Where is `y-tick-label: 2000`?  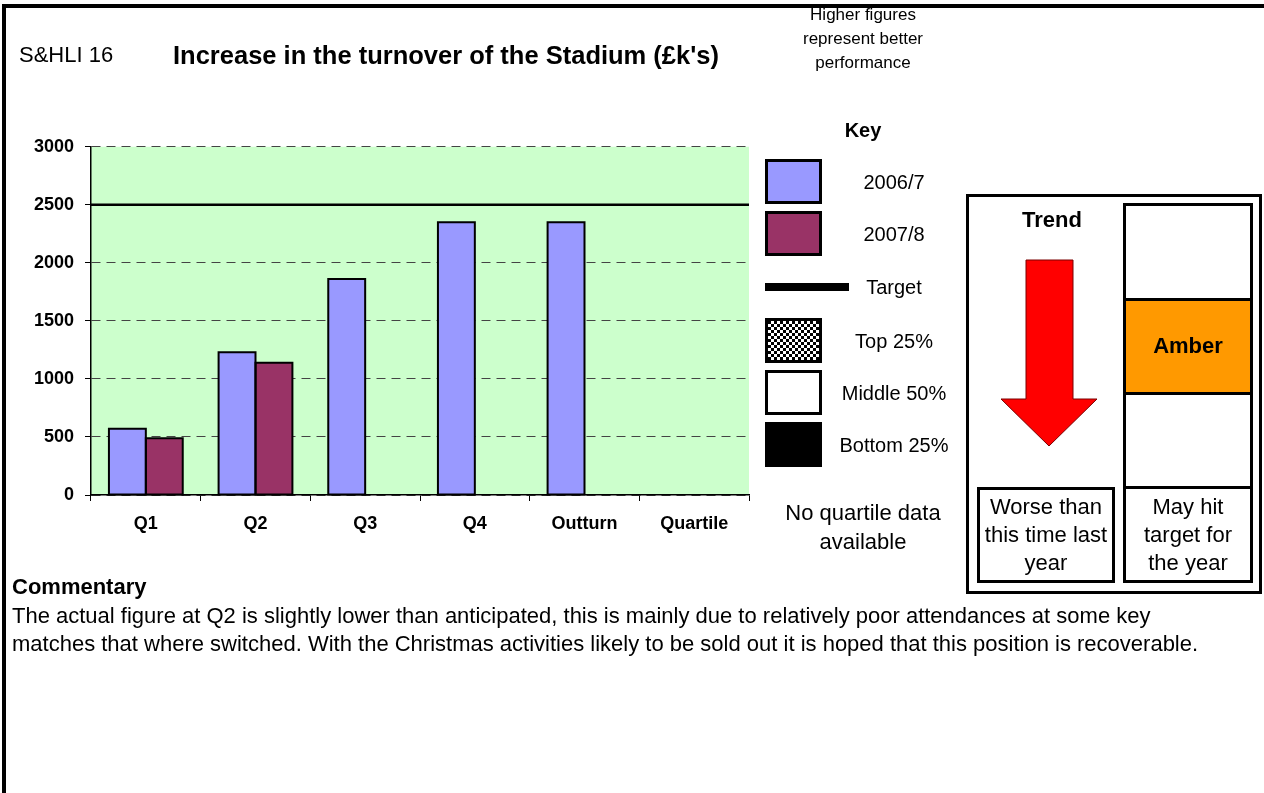 y-tick-label: 2000 is located at coordinates (53, 261).